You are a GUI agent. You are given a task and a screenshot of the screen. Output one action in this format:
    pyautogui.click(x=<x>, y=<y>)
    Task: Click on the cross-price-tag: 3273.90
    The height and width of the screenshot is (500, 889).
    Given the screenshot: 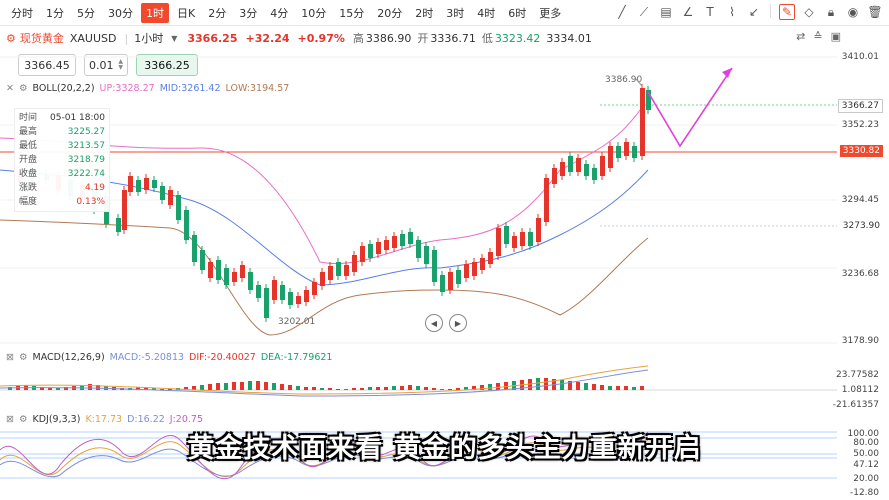 What is the action you would take?
    pyautogui.click(x=861, y=226)
    